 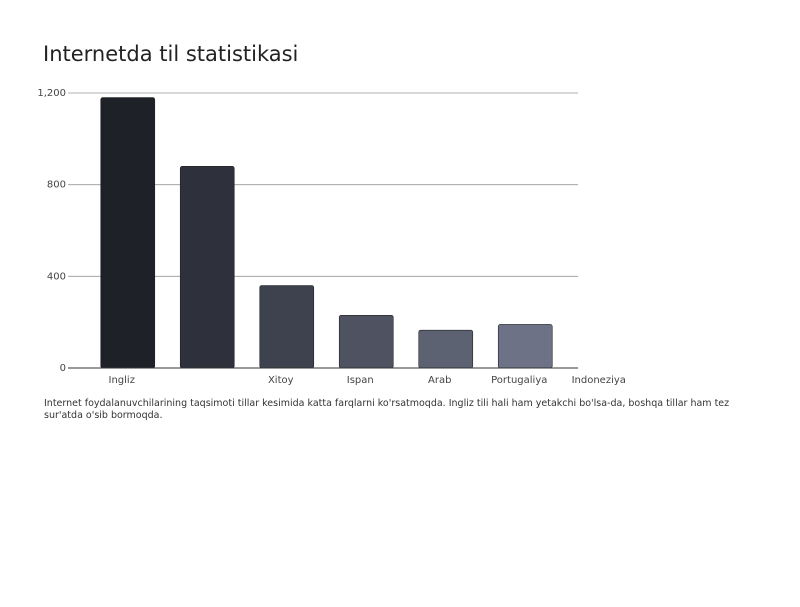 I want to click on x-tick-label: Ispan, so click(x=360, y=380).